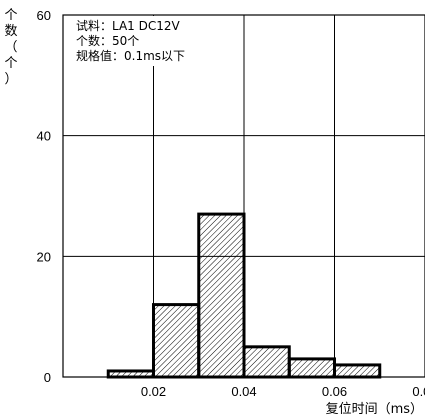 This screenshot has width=425, height=419. What do you see at coordinates (10, 15) in the screenshot?
I see `y-axis-label-char-0: 个` at bounding box center [10, 15].